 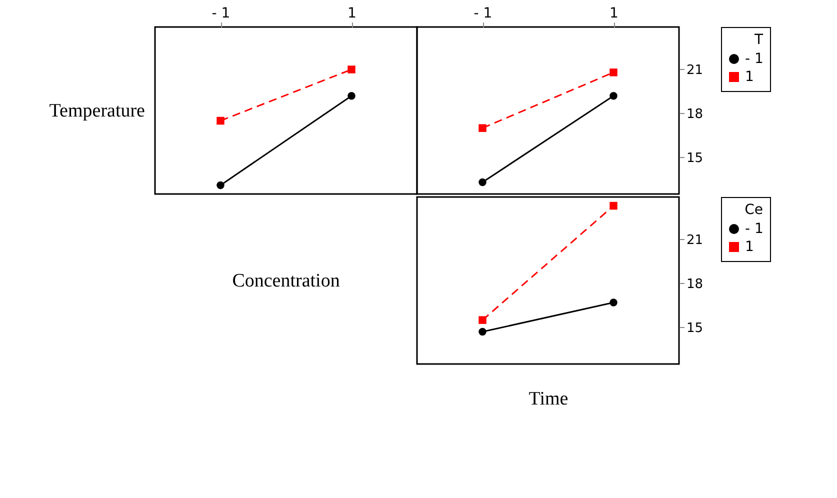 I want to click on y-axis-title: Temperature, so click(x=97, y=111).